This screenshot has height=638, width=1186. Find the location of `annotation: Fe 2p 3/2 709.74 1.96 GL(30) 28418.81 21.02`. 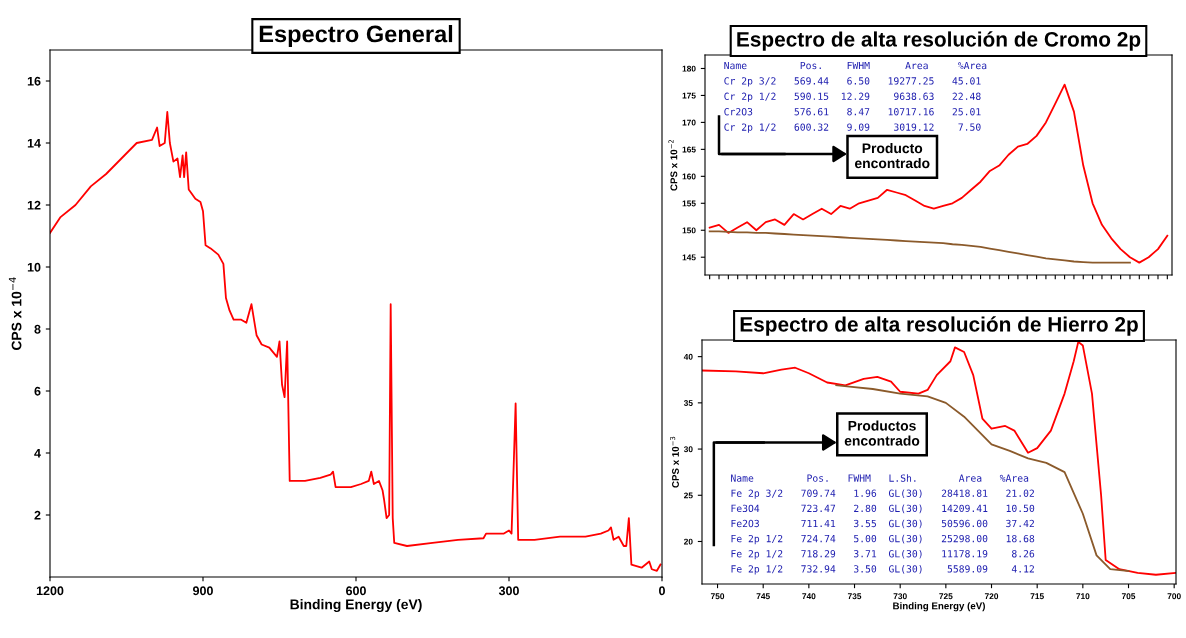

annotation: Fe 2p 3/2 709.74 1.96 GL(30) 28418.81 21.02 is located at coordinates (882, 494).